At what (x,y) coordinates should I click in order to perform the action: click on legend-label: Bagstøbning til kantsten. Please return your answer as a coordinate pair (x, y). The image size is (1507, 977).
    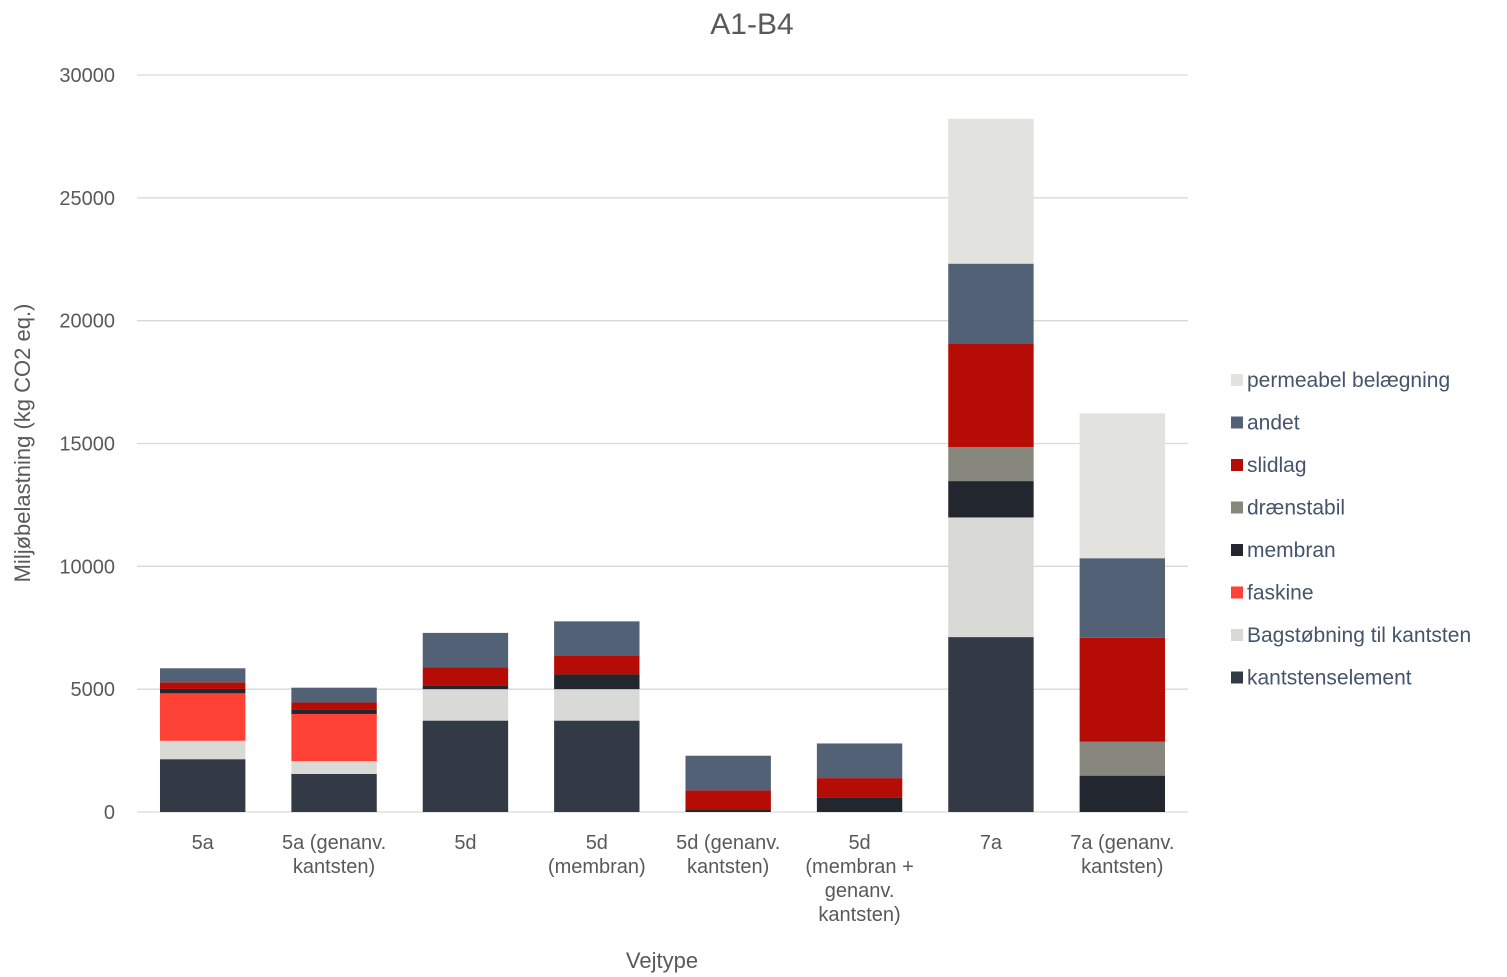
    Looking at the image, I should click on (1359, 635).